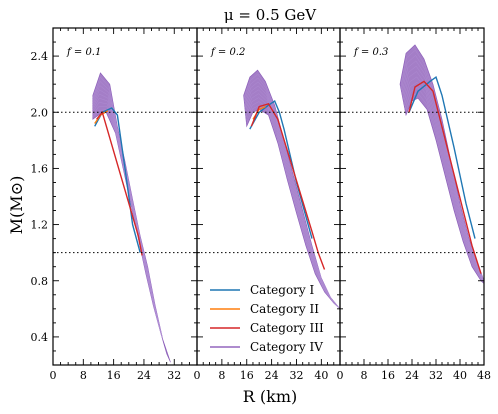 Image resolution: width=498 pixels, height=414 pixels. Describe the element at coordinates (442, 157) in the screenshot. I see `category-i-curve` at that location.